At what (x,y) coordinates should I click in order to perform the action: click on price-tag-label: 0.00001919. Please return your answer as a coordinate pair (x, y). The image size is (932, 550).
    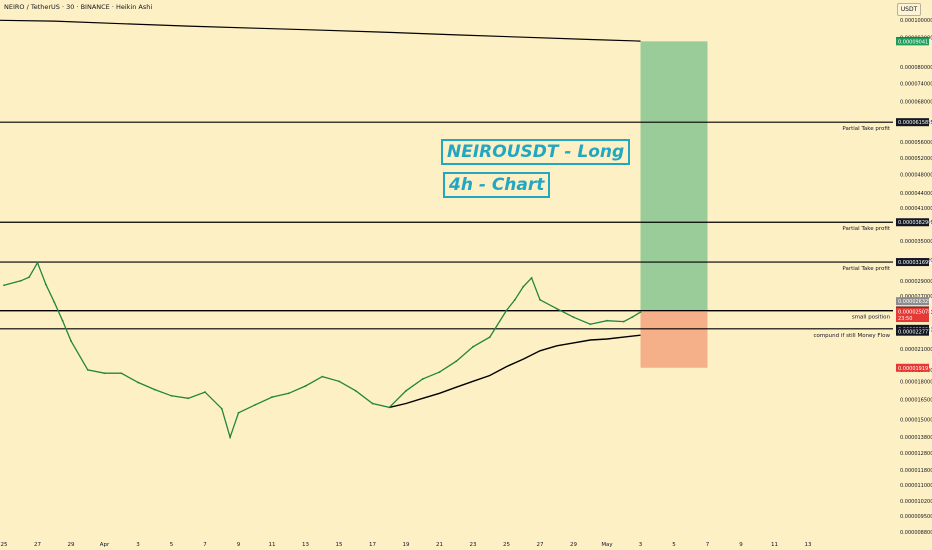
    Looking at the image, I should click on (913, 369).